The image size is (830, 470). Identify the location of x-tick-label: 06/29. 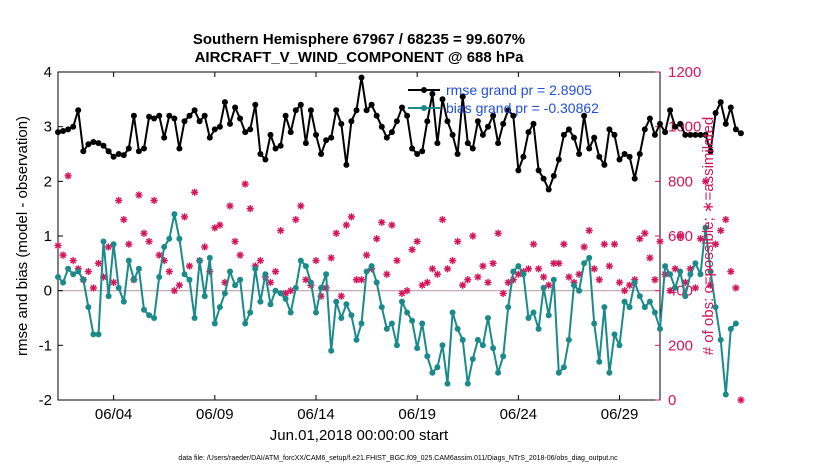
(620, 414).